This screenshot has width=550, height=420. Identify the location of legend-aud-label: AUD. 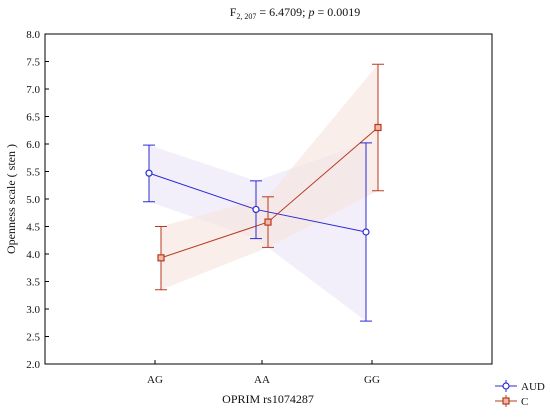
(533, 387).